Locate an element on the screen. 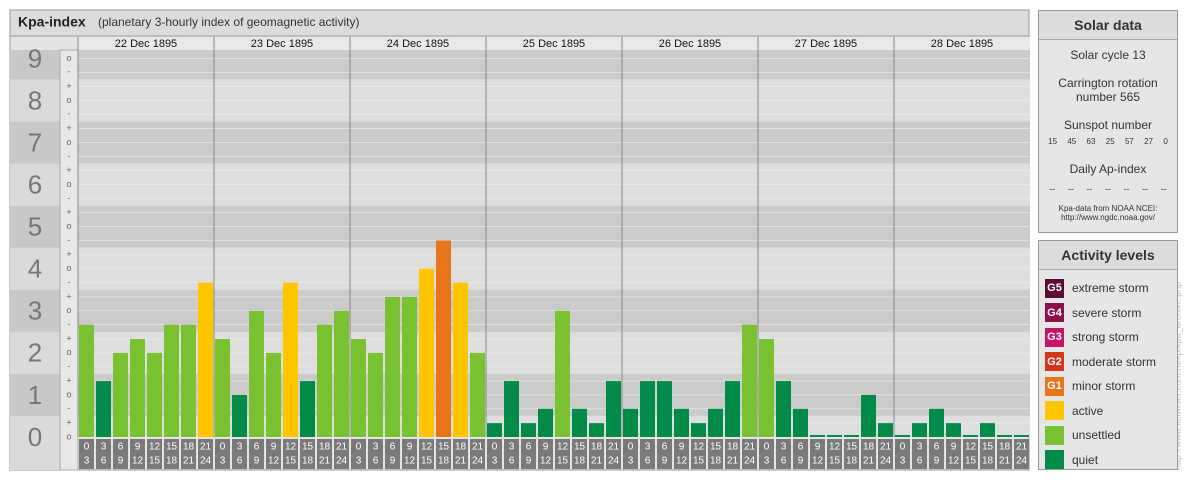 The image size is (1184, 480). sunspot-title: Sunspot number is located at coordinates (1108, 125).